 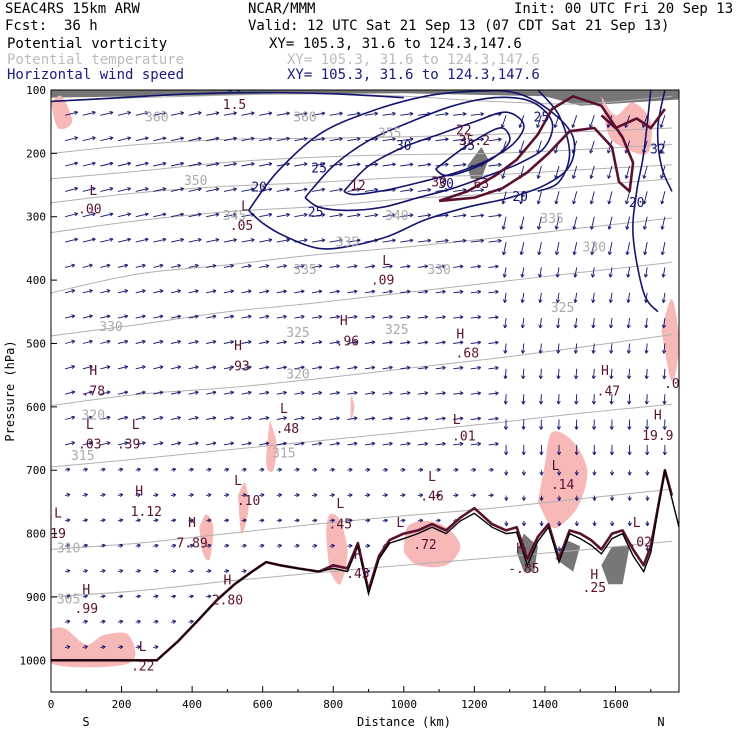 What do you see at coordinates (128, 445) in the screenshot?
I see `extremum-label-21: .39` at bounding box center [128, 445].